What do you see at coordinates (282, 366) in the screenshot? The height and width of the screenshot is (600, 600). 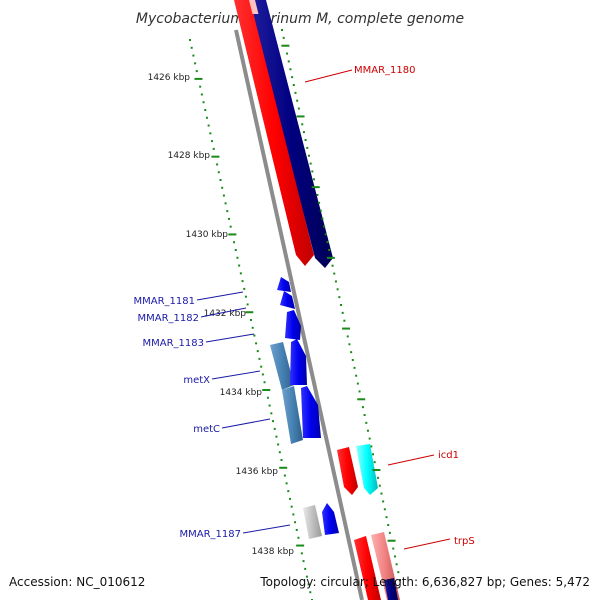 I see `gene-metx-steel` at bounding box center [282, 366].